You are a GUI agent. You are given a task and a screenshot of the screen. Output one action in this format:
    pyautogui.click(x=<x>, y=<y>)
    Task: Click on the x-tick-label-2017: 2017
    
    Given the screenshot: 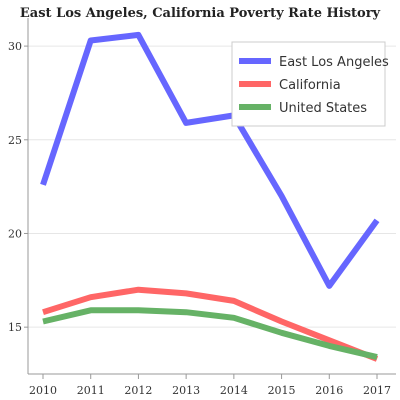 What is the action you would take?
    pyautogui.click(x=377, y=390)
    